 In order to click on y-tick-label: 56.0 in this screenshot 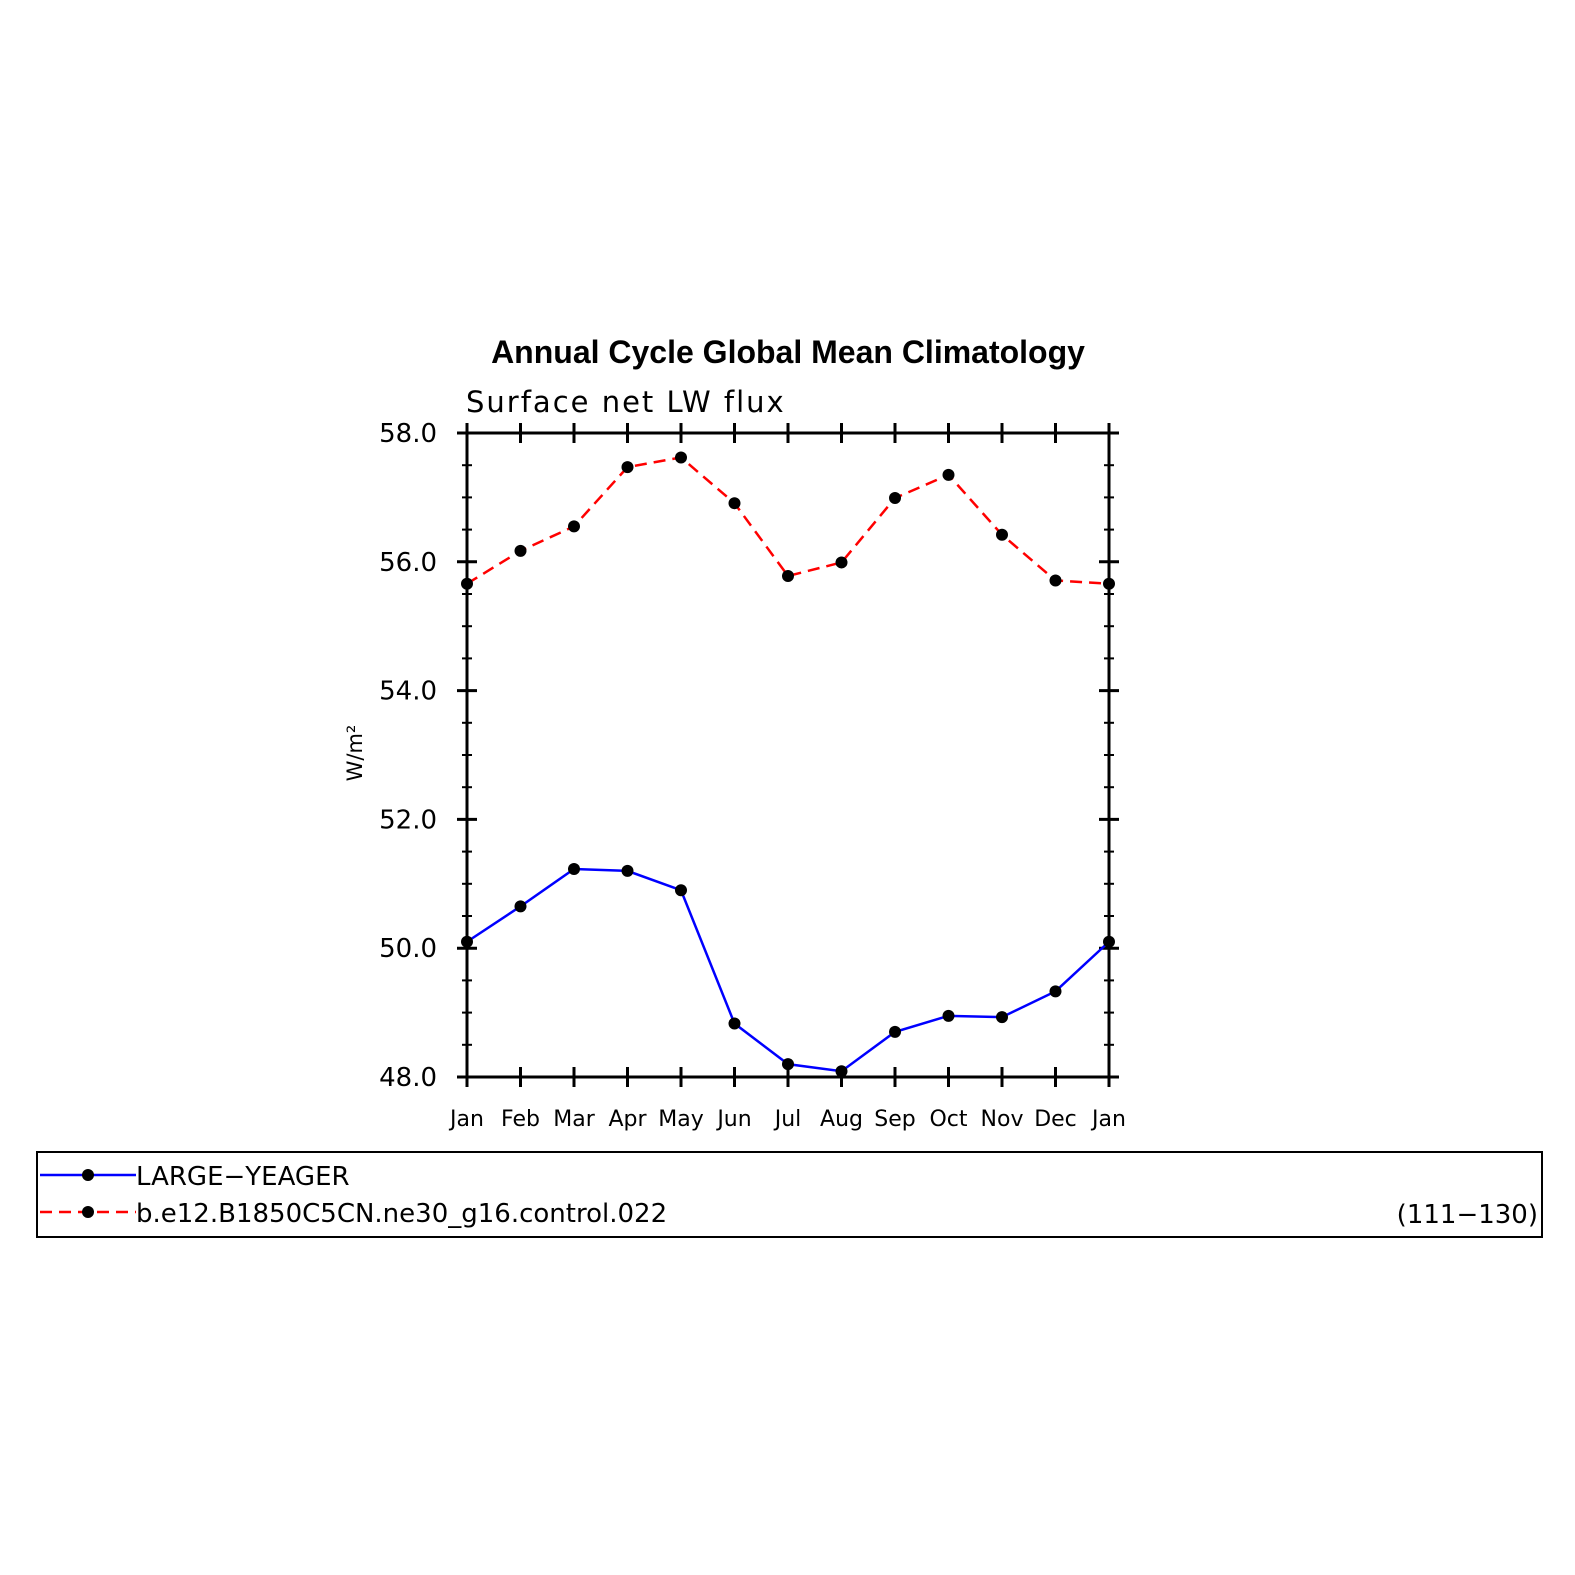, I will do `click(408, 563)`.